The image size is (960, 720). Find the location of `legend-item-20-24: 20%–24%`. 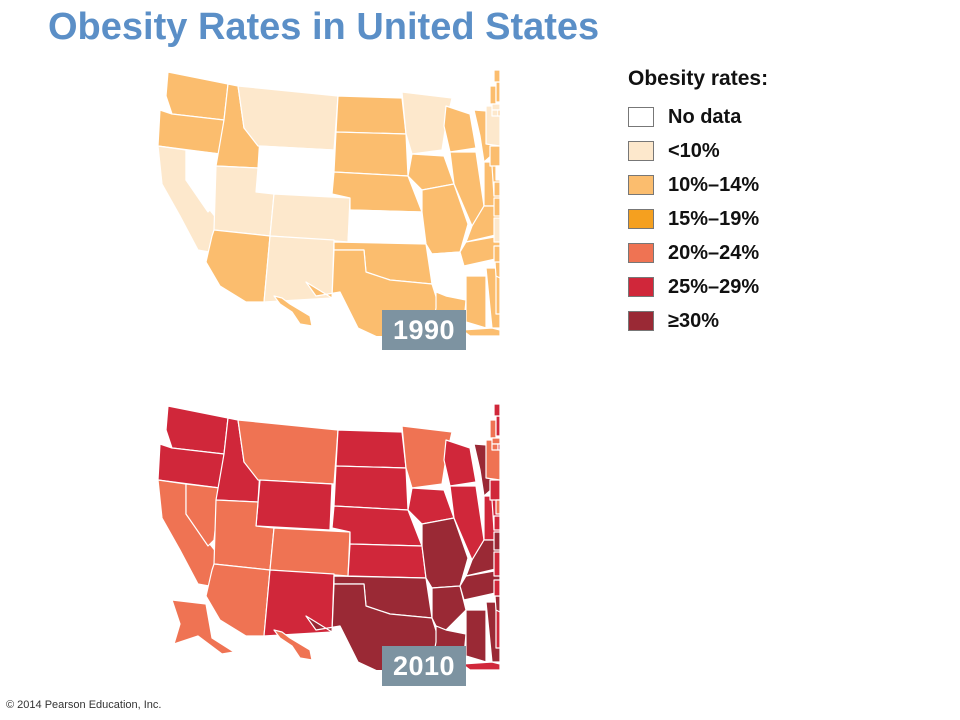

legend-item-20-24: 20%–24% is located at coordinates (728, 253).